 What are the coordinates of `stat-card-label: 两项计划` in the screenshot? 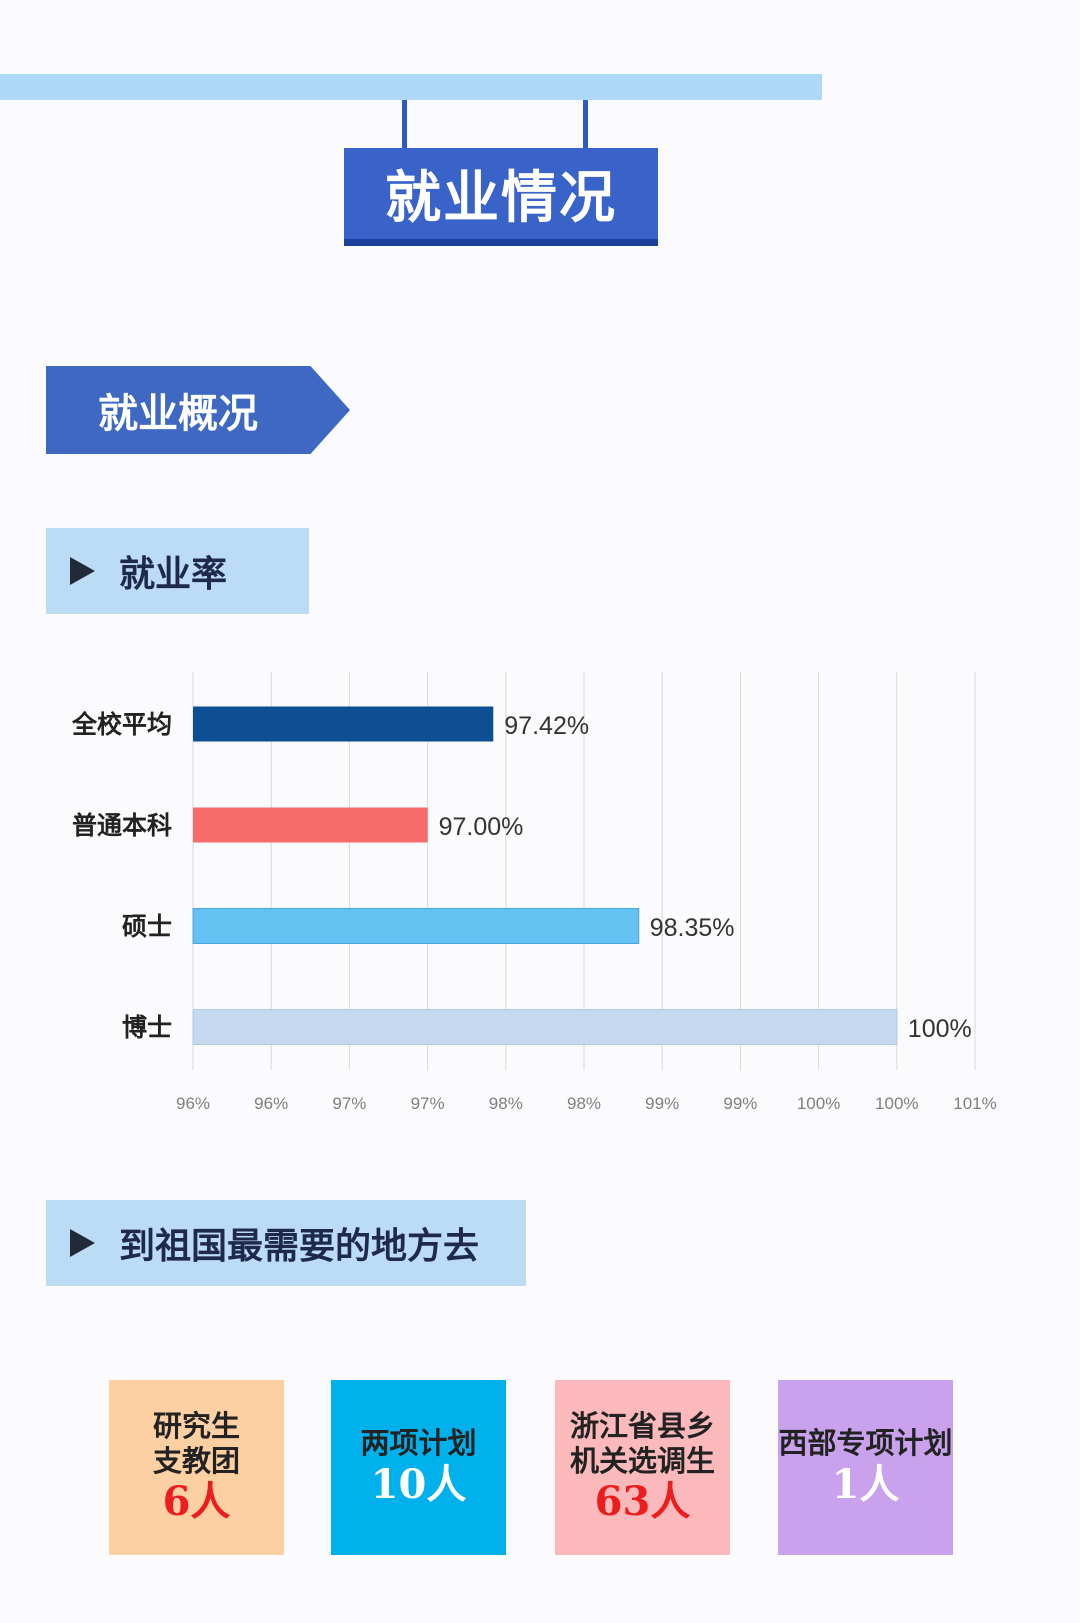 It's located at (418, 1443).